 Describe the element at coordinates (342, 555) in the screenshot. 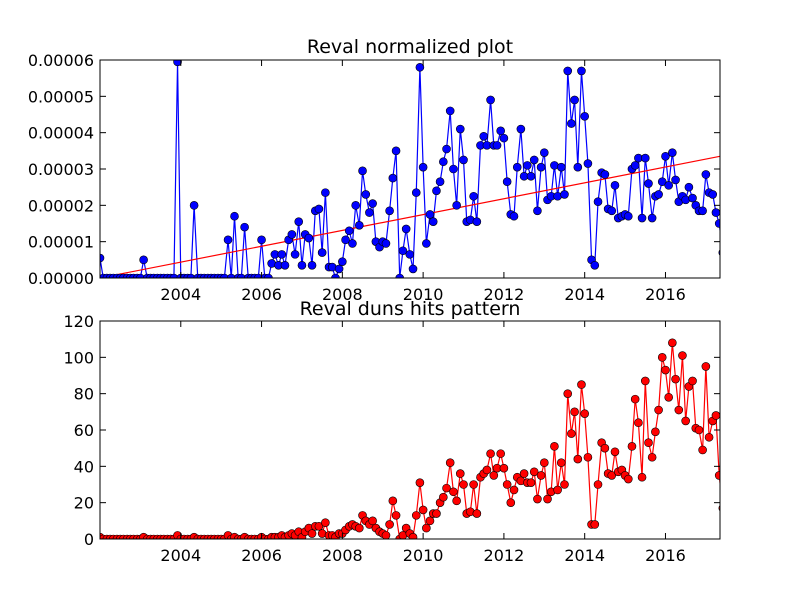

I see `bottom-x-tick-label: 2008` at that location.